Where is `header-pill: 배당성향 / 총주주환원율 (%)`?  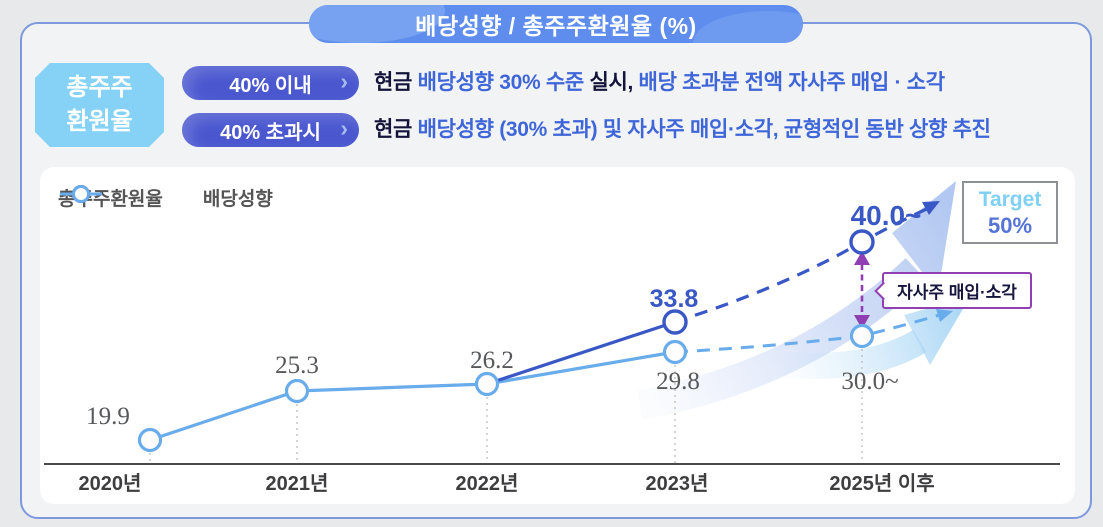
header-pill: 배당성향 / 총주주환원율 (%) is located at coordinates (556, 24).